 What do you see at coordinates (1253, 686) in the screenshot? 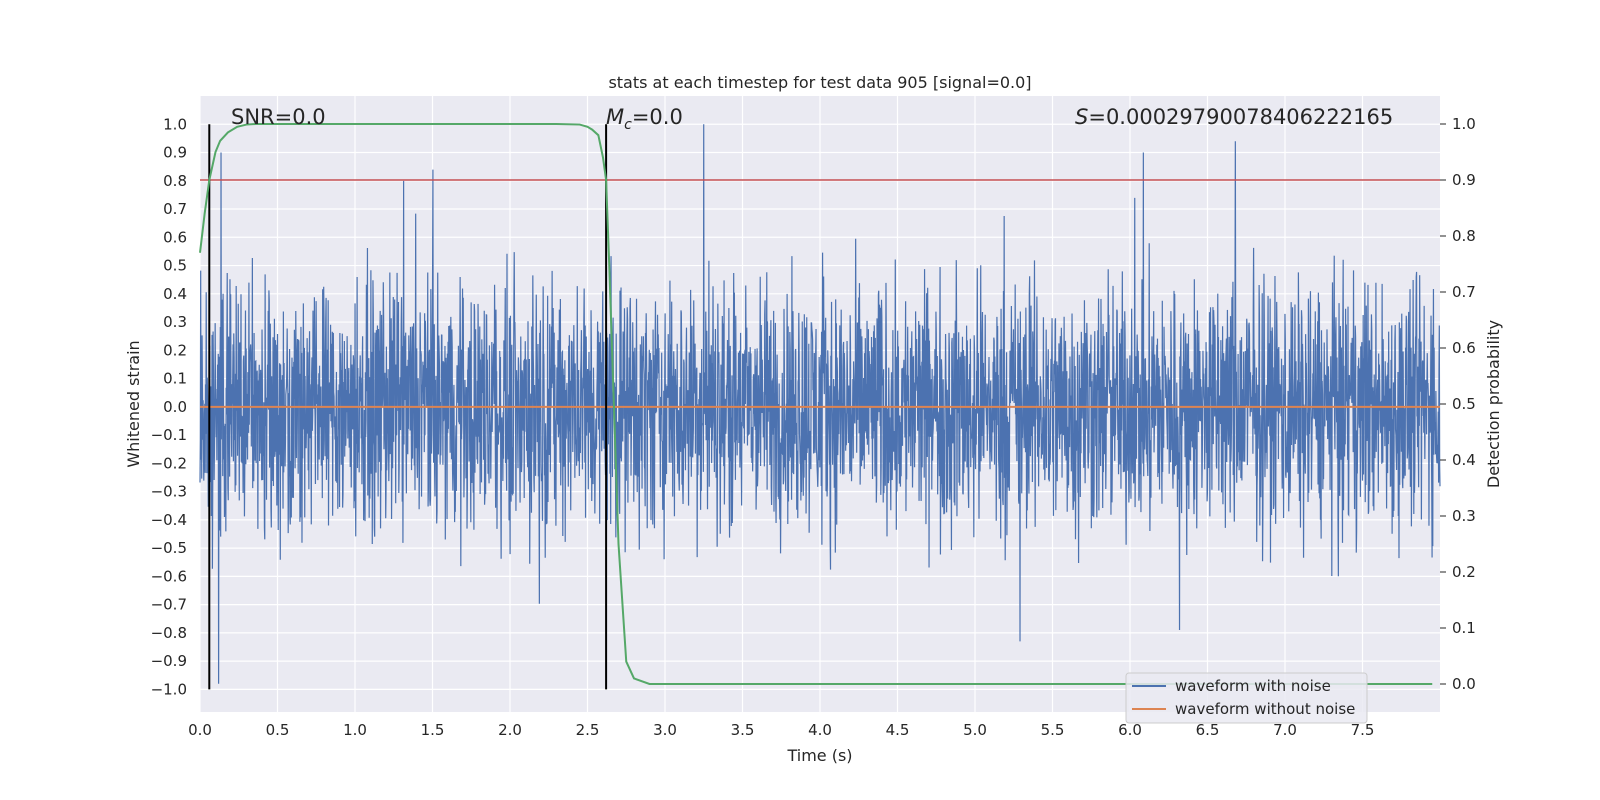
I see `legend-label-noise: waveform with noise` at bounding box center [1253, 686].